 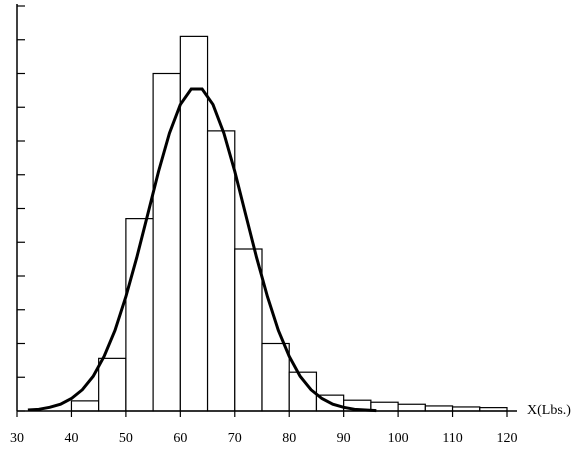 What do you see at coordinates (549, 410) in the screenshot?
I see `x-axis-label: X(Lbs.)` at bounding box center [549, 410].